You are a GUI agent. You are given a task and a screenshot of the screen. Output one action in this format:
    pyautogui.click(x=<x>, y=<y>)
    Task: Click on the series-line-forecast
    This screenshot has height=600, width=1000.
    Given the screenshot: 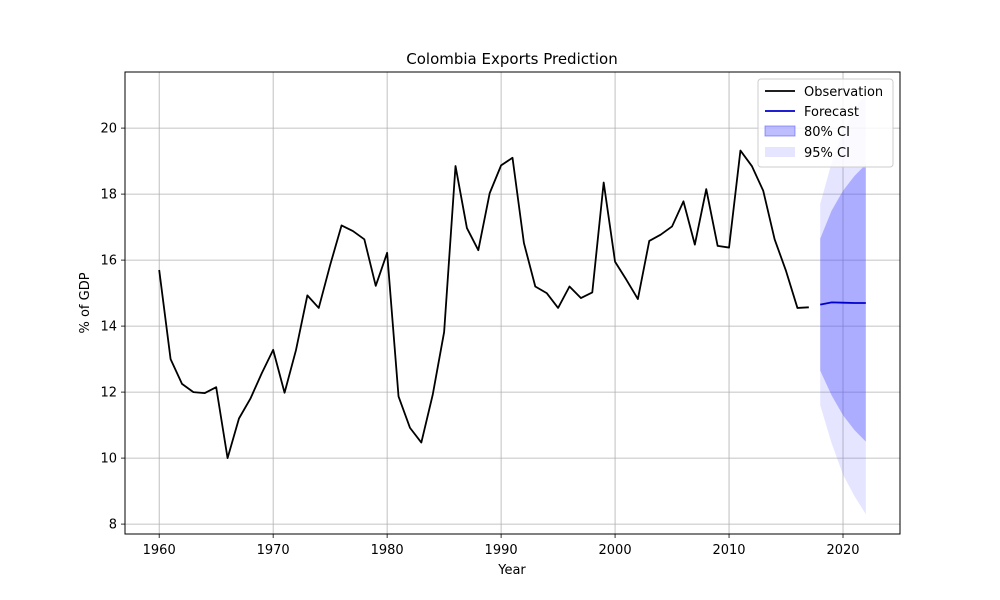 What is the action you would take?
    pyautogui.click(x=843, y=303)
    